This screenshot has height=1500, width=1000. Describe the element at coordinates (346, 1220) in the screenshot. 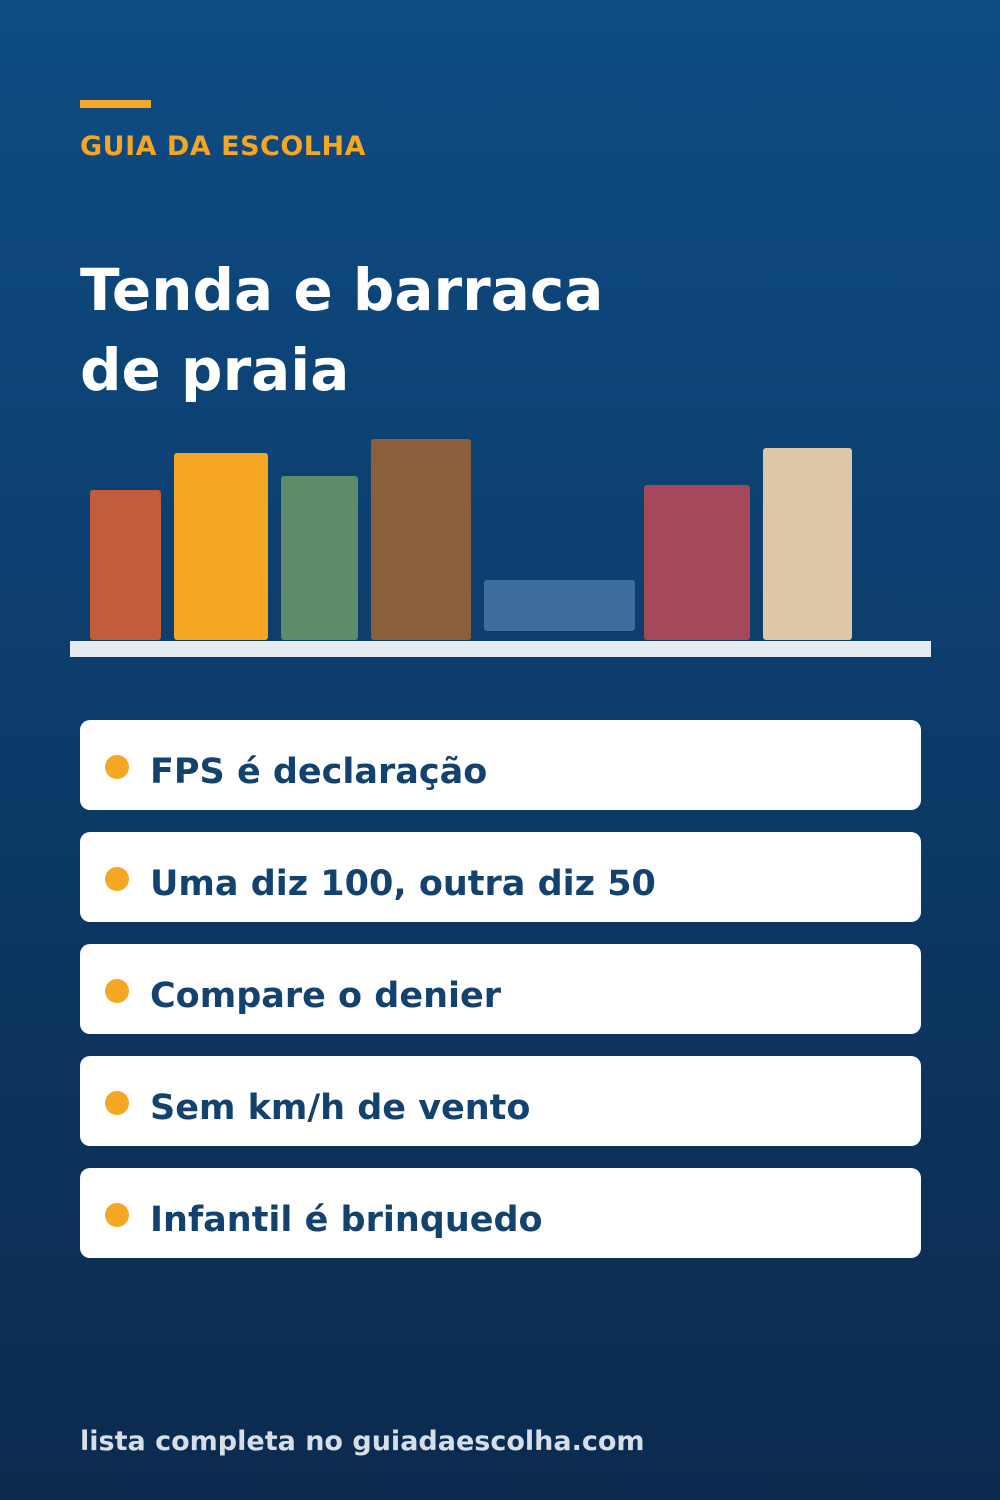

I see `tip-text: Infantil é brinquedo` at that location.